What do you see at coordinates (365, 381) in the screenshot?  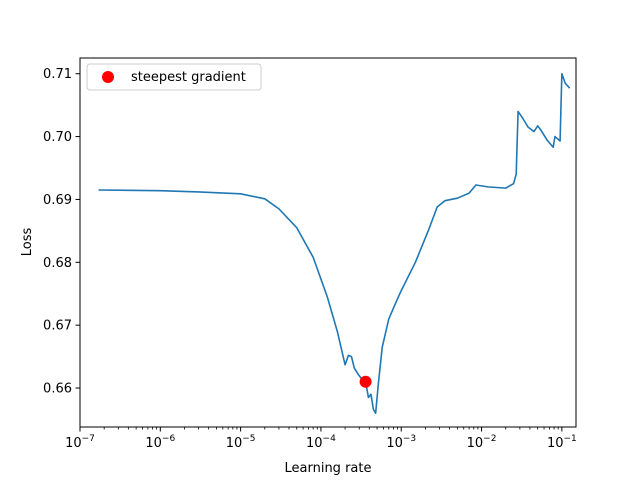 I see `steepest-gradient-point` at bounding box center [365, 381].